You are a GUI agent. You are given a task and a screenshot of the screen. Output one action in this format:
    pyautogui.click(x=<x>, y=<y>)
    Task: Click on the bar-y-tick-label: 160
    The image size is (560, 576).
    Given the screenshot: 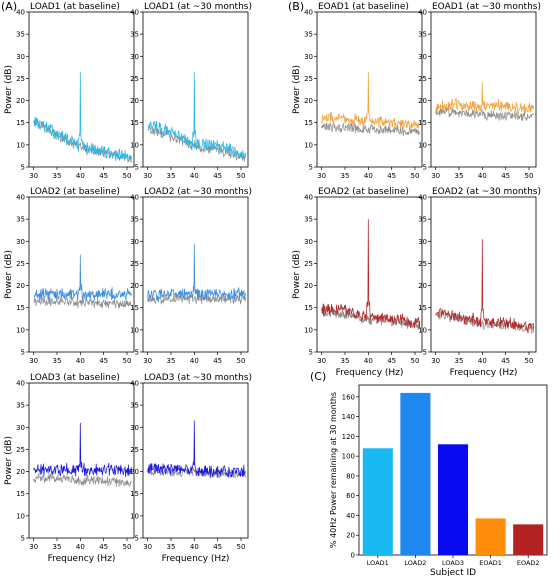 What is the action you would take?
    pyautogui.click(x=348, y=397)
    